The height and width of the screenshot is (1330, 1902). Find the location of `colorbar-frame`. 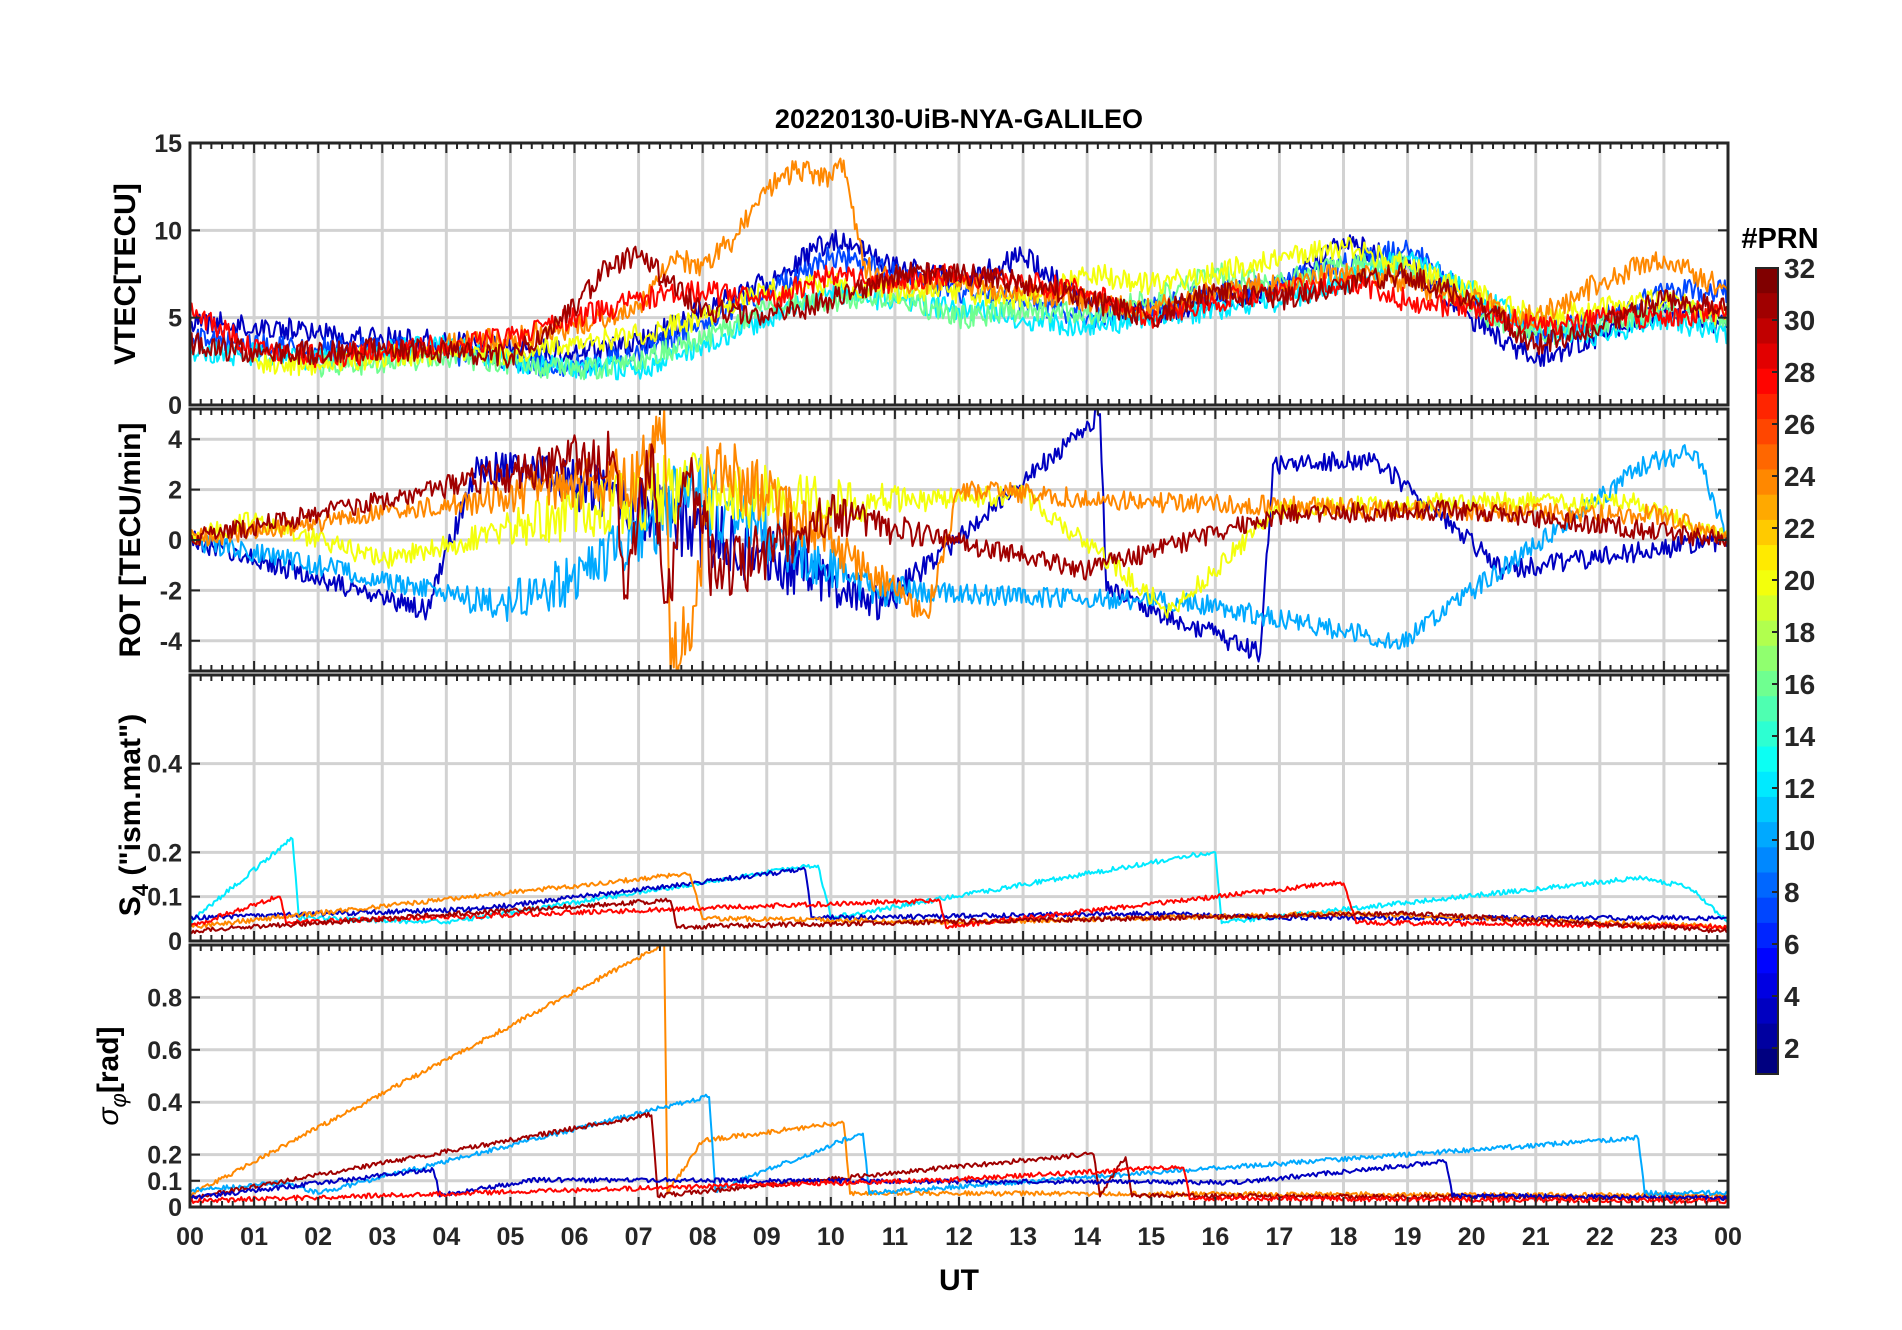

colorbar-frame is located at coordinates (1767, 671).